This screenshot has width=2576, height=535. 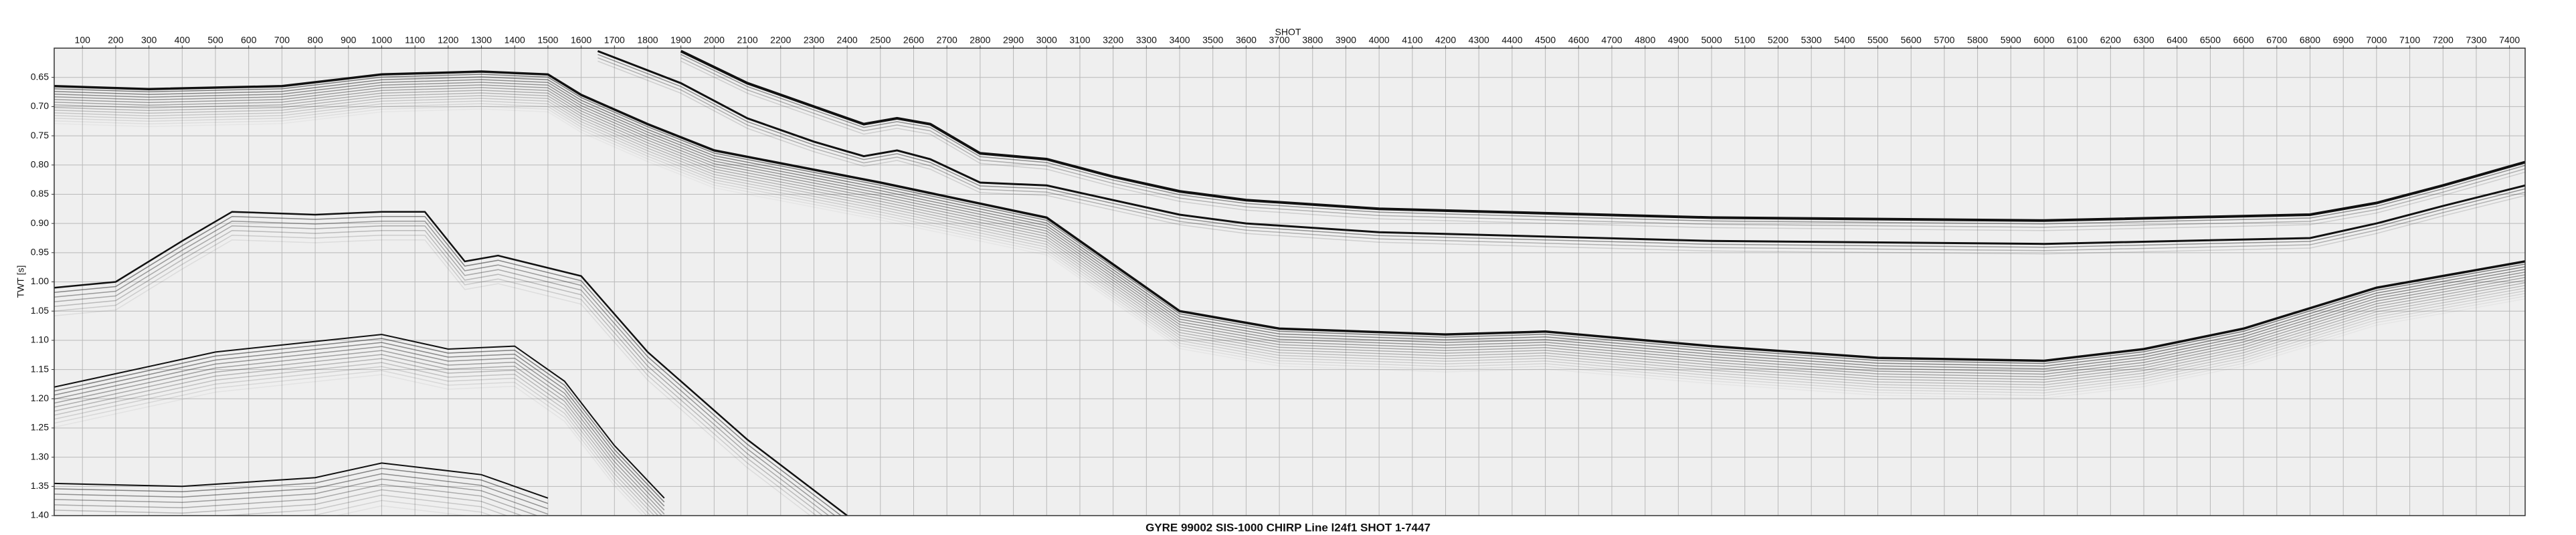 I want to click on x-tick-label: 7200, so click(x=2443, y=40).